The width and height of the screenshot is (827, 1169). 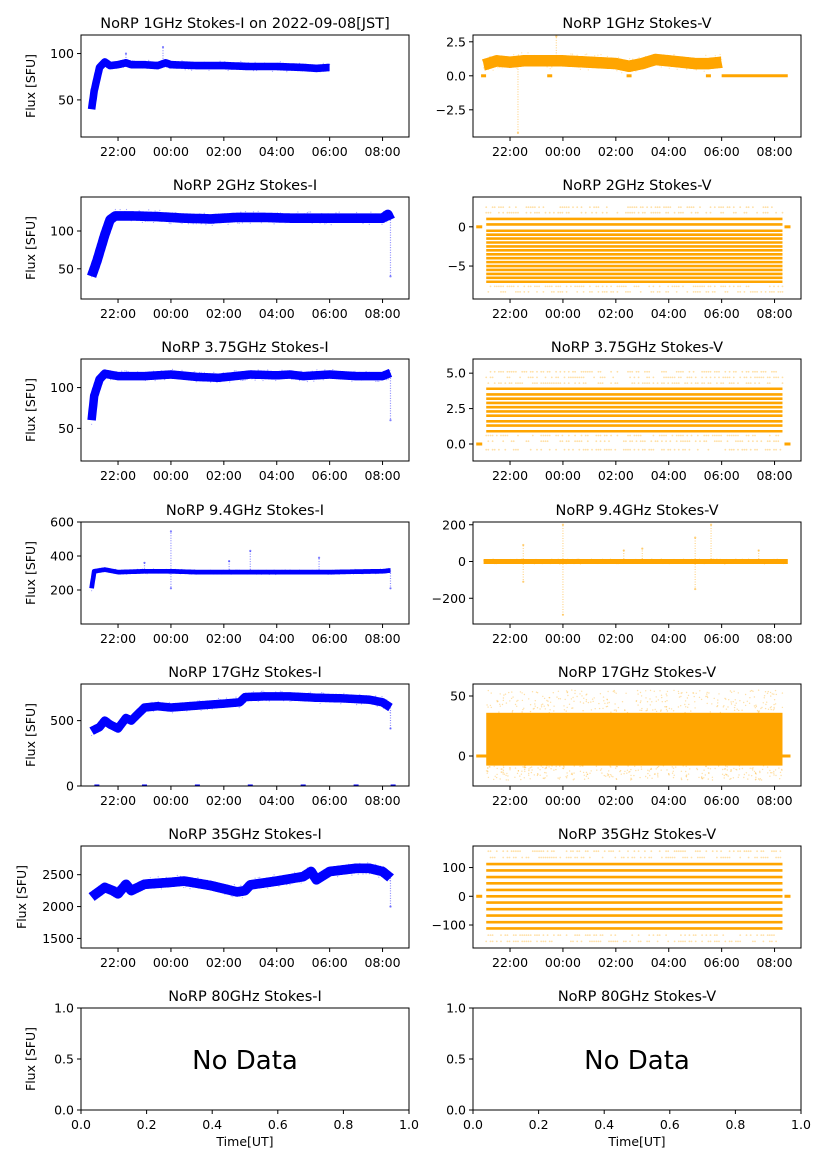 I want to click on x-tick-label: 06:00, so click(x=330, y=800).